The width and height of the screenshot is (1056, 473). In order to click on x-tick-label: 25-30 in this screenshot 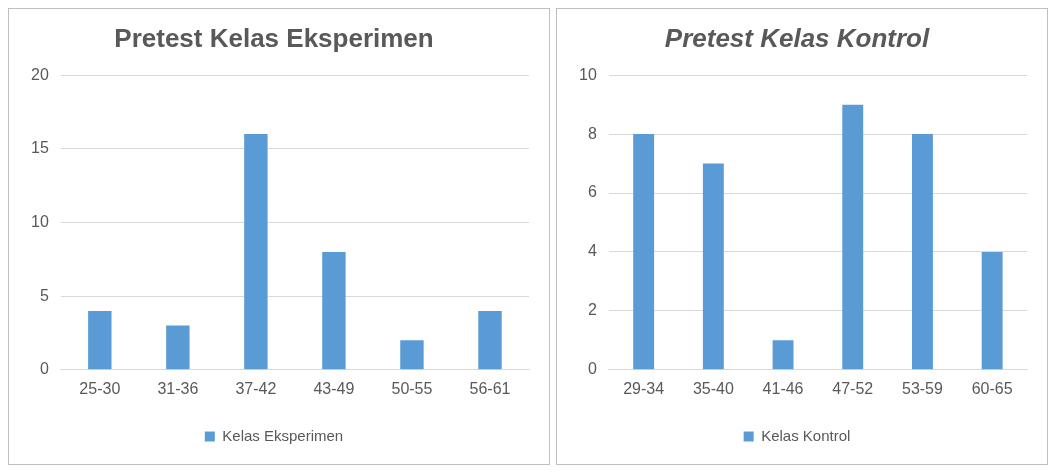, I will do `click(100, 388)`.